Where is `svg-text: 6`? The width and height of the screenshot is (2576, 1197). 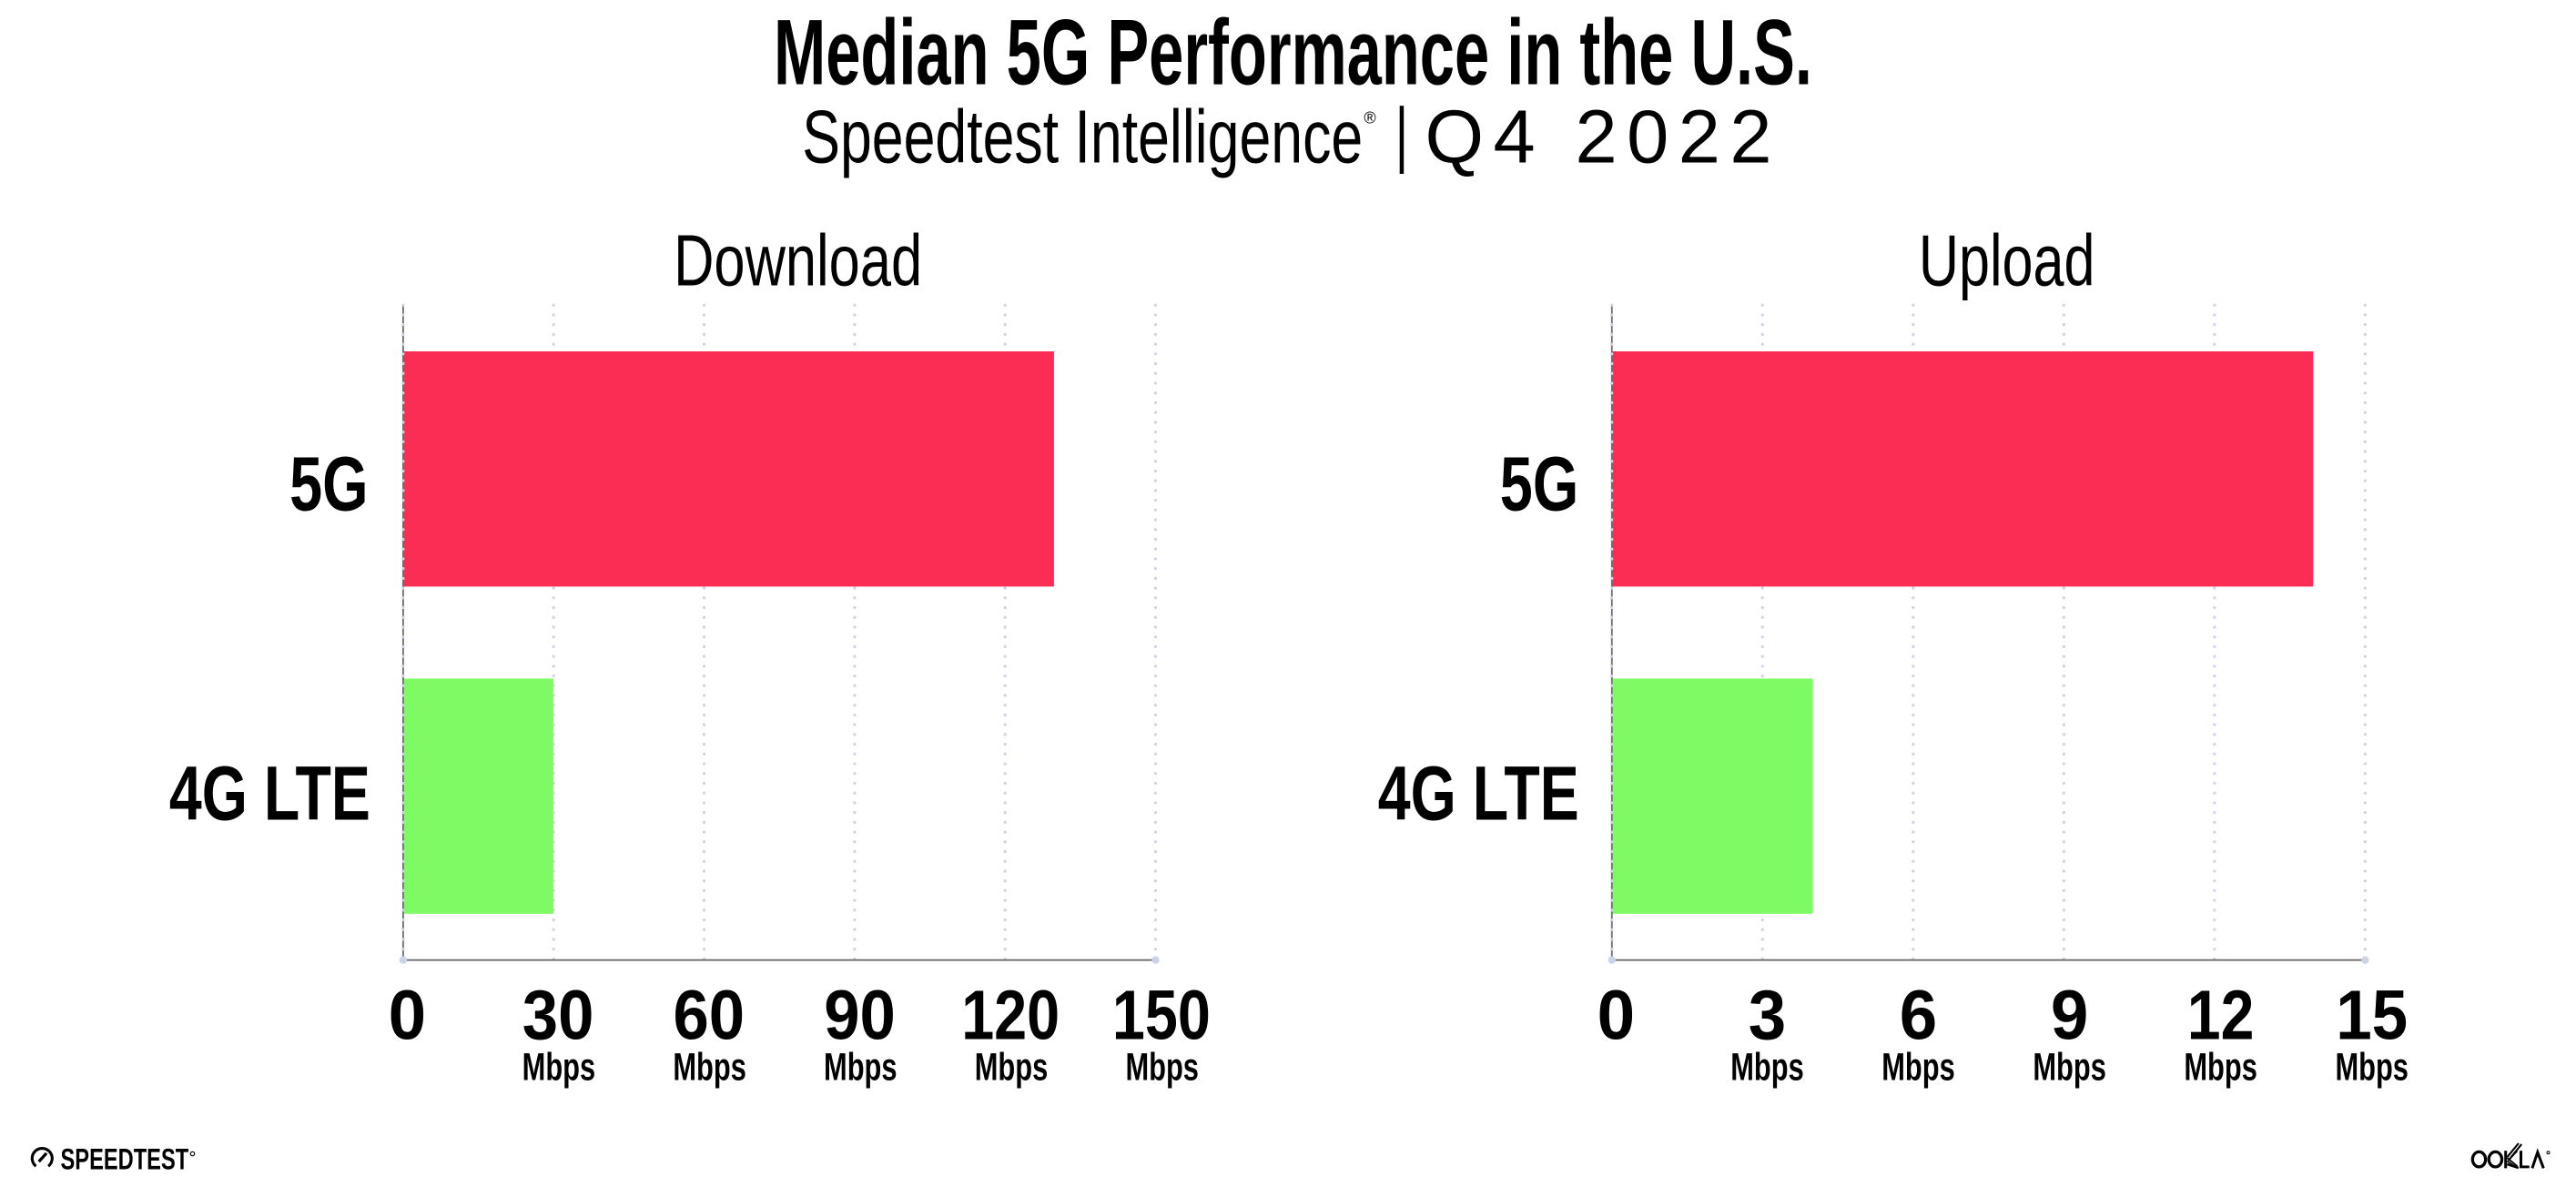
svg-text: 6 is located at coordinates (1919, 1015).